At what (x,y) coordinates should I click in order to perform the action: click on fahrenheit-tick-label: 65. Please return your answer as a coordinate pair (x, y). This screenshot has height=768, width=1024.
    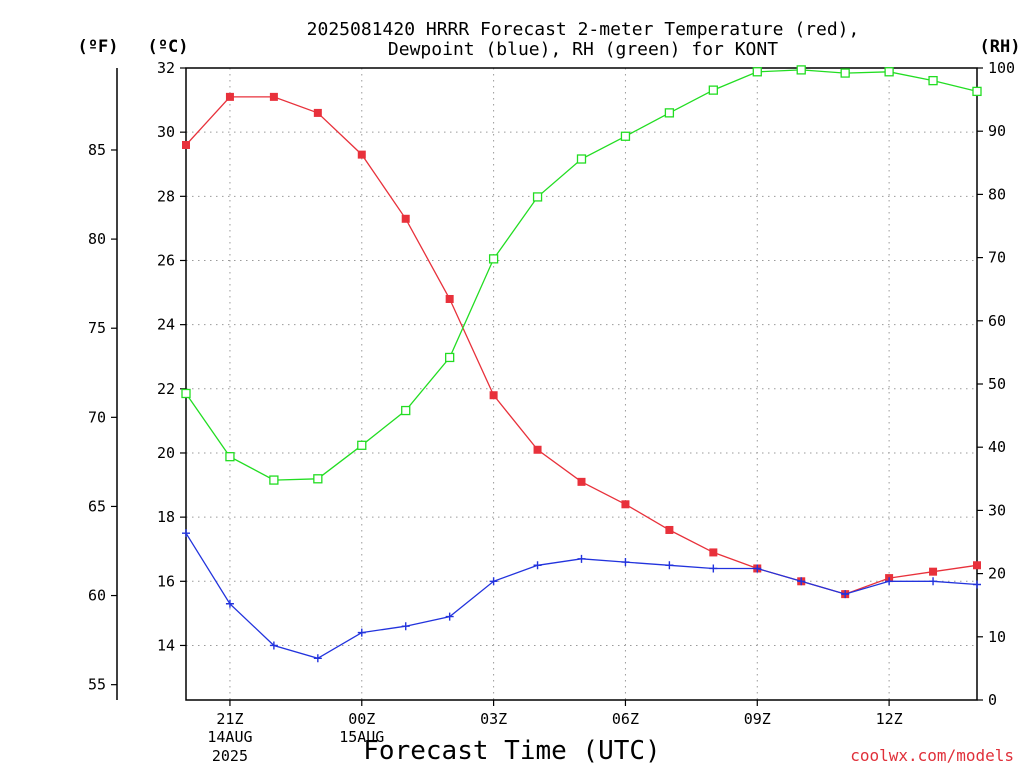
    Looking at the image, I should click on (97, 506).